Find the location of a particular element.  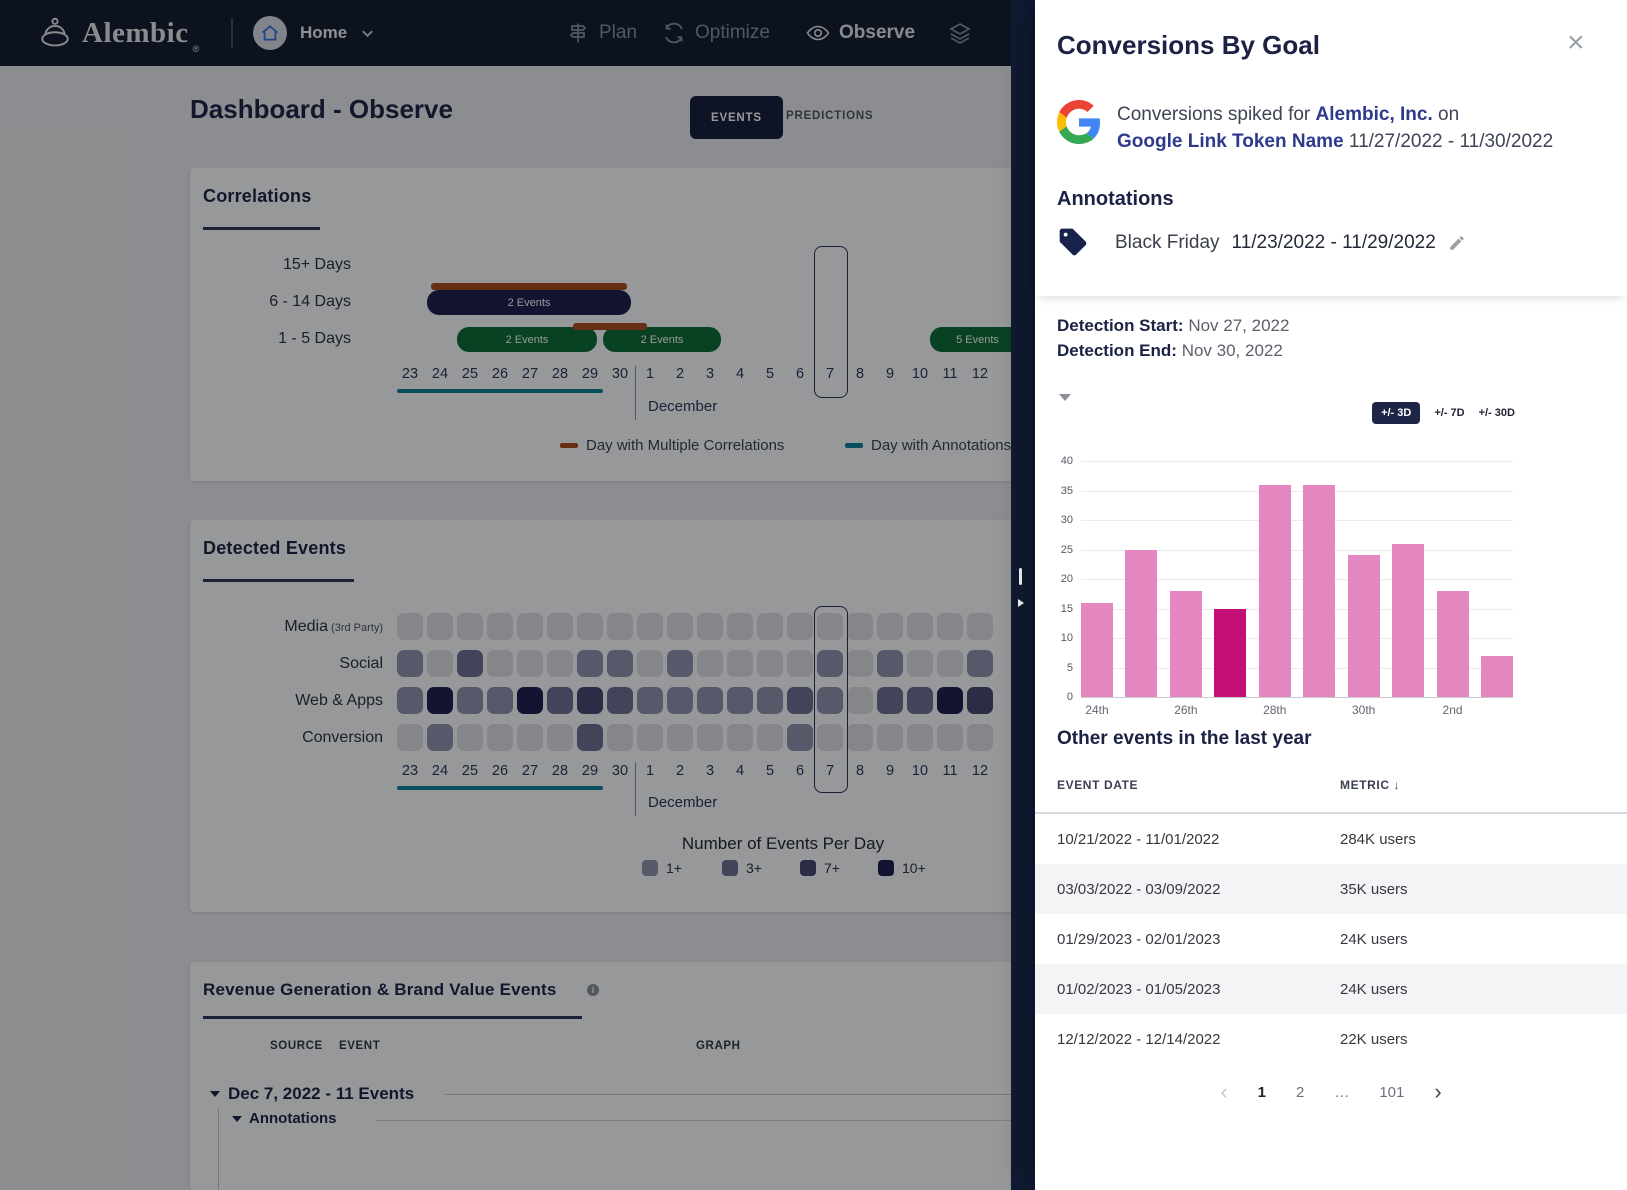

nav-plan: Plan is located at coordinates (601, 33).